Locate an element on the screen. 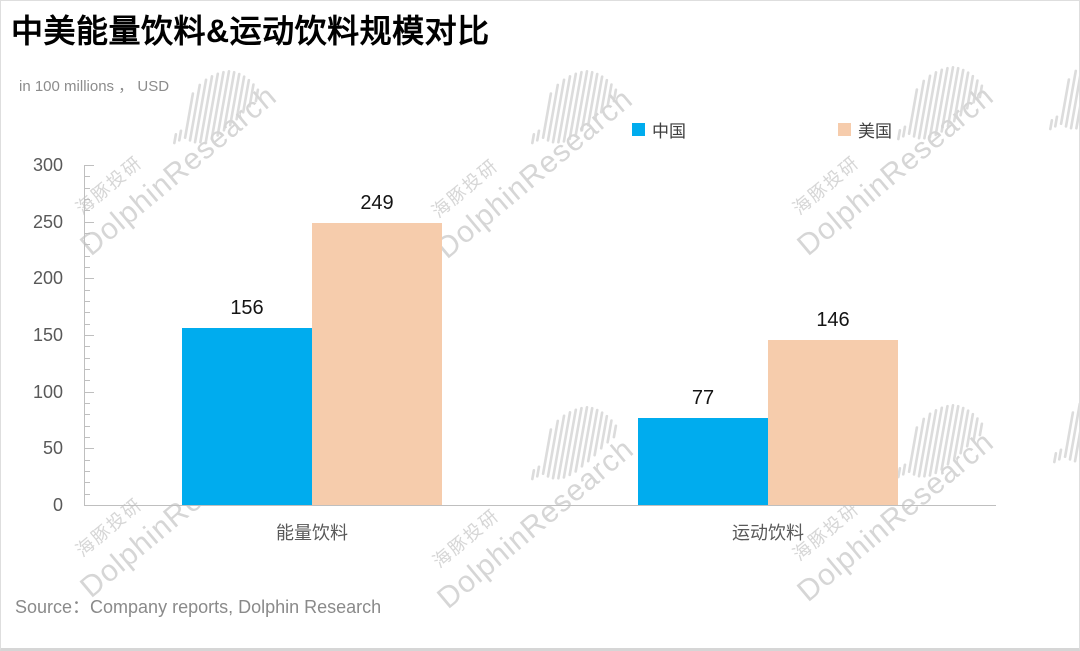 The image size is (1080, 651). legend-swatch-china is located at coordinates (638, 129).